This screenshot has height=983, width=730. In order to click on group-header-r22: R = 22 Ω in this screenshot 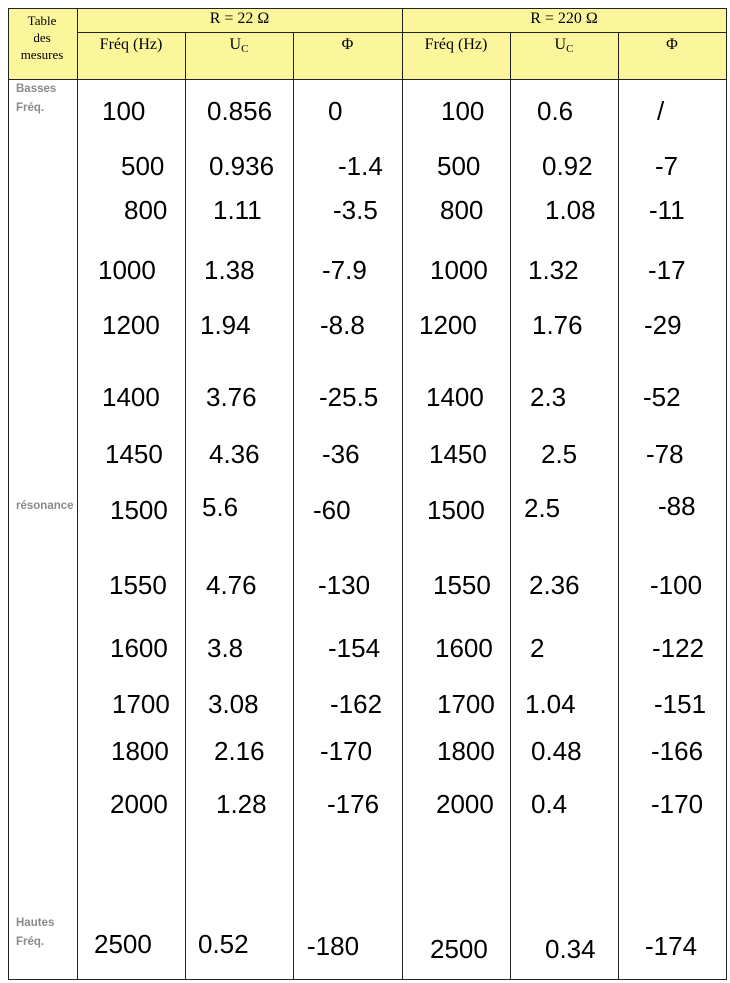, I will do `click(239, 18)`.